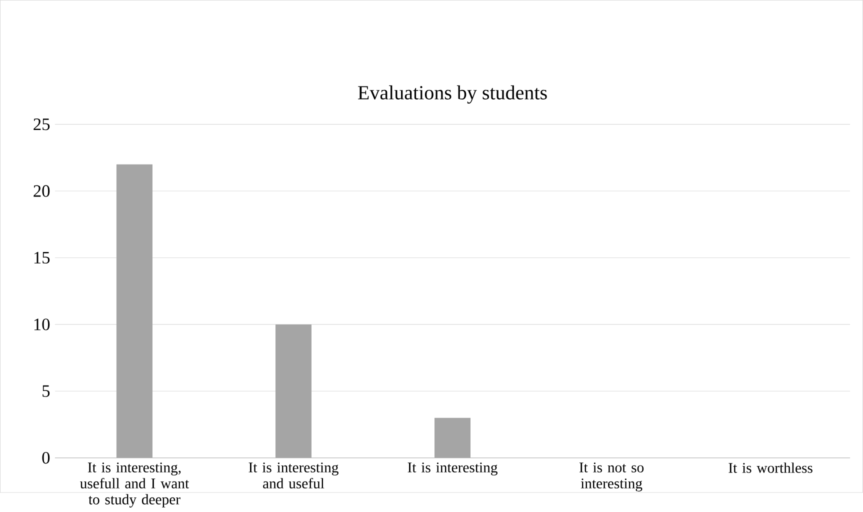 The image size is (863, 512). Describe the element at coordinates (770, 467) in the screenshot. I see `x-tick-label: It is worthless` at that location.